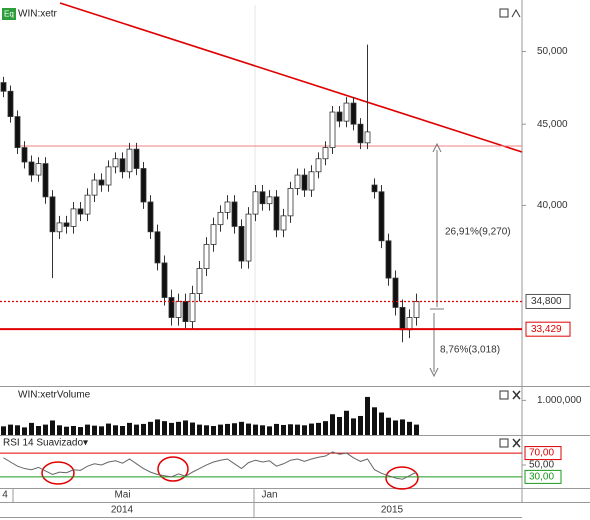 The height and width of the screenshot is (520, 590). I want to click on x-tick-label: Jan, so click(269, 495).